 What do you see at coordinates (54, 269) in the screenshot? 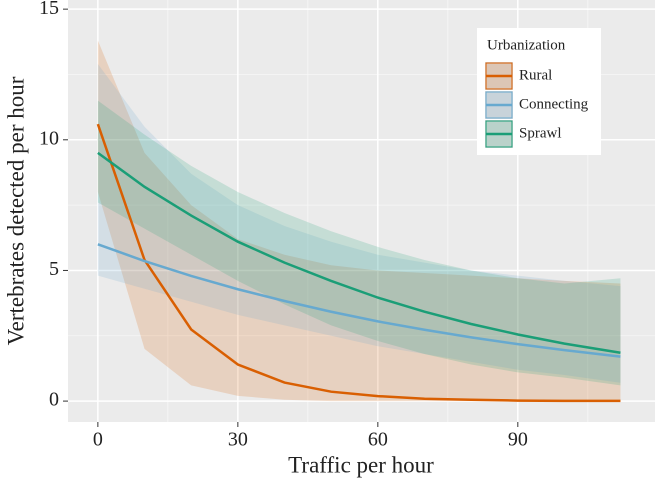
I see `y-tick-label: 5` at bounding box center [54, 269].